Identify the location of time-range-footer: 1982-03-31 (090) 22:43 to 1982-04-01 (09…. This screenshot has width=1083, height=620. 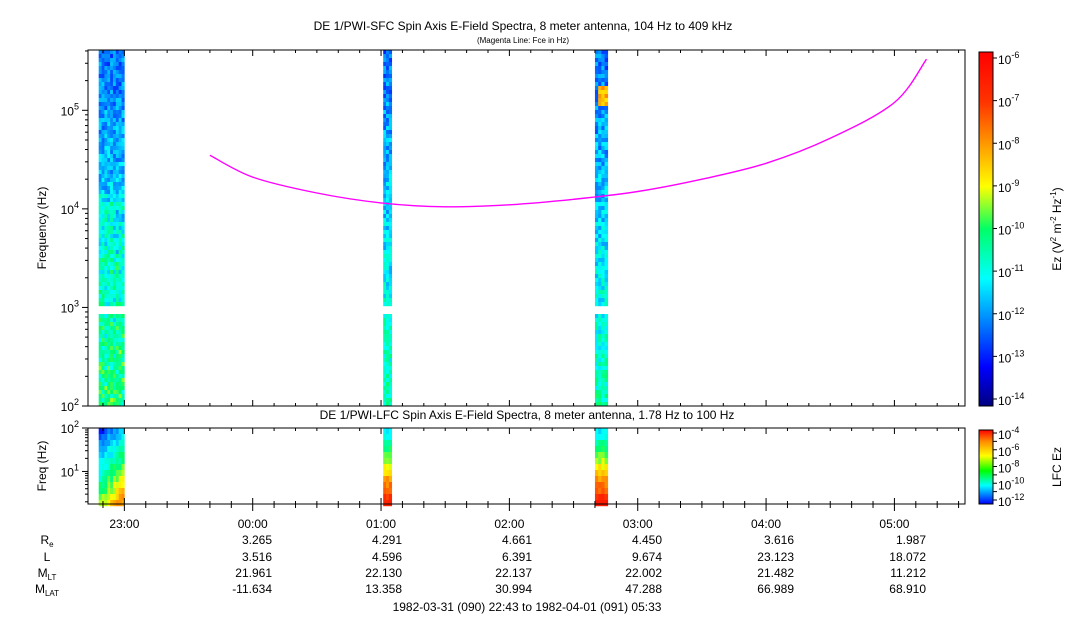
(527, 607).